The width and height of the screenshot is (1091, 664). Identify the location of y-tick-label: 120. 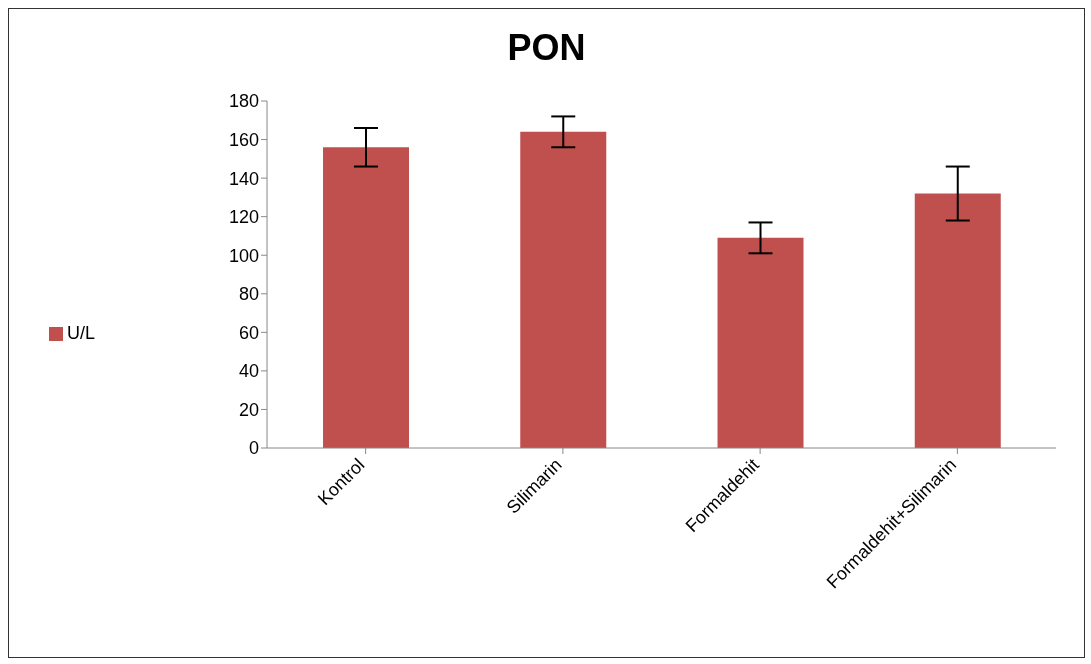
(244, 217).